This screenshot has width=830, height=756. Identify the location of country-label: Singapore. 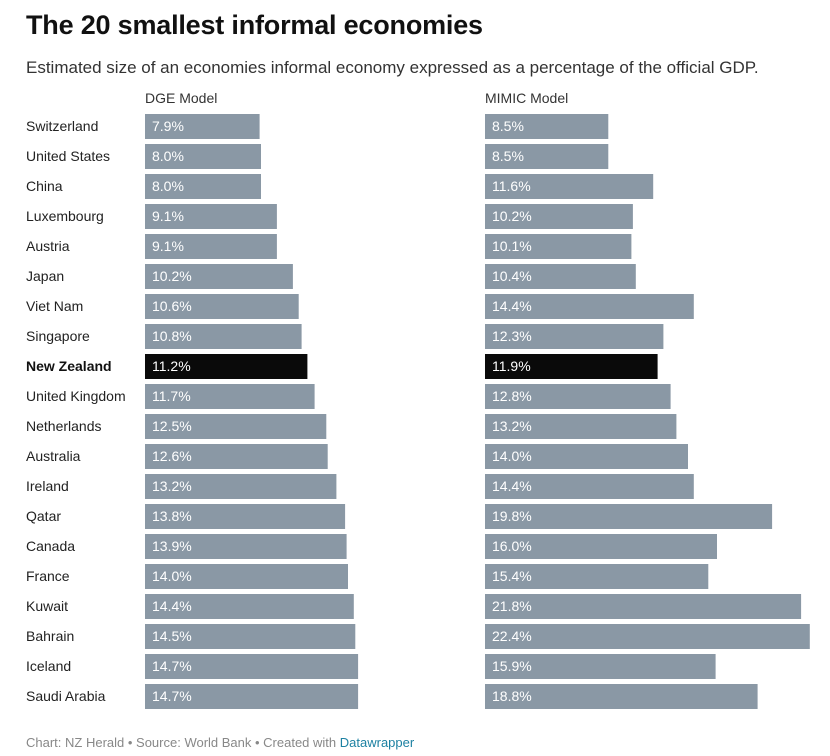
(58, 336).